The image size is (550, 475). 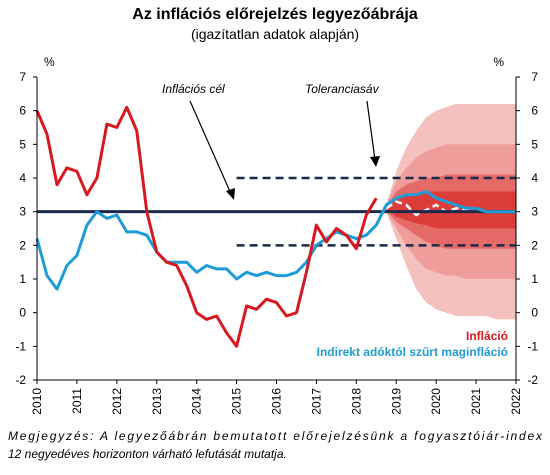 I want to click on y-tick-label-left: 7, so click(x=22, y=77).